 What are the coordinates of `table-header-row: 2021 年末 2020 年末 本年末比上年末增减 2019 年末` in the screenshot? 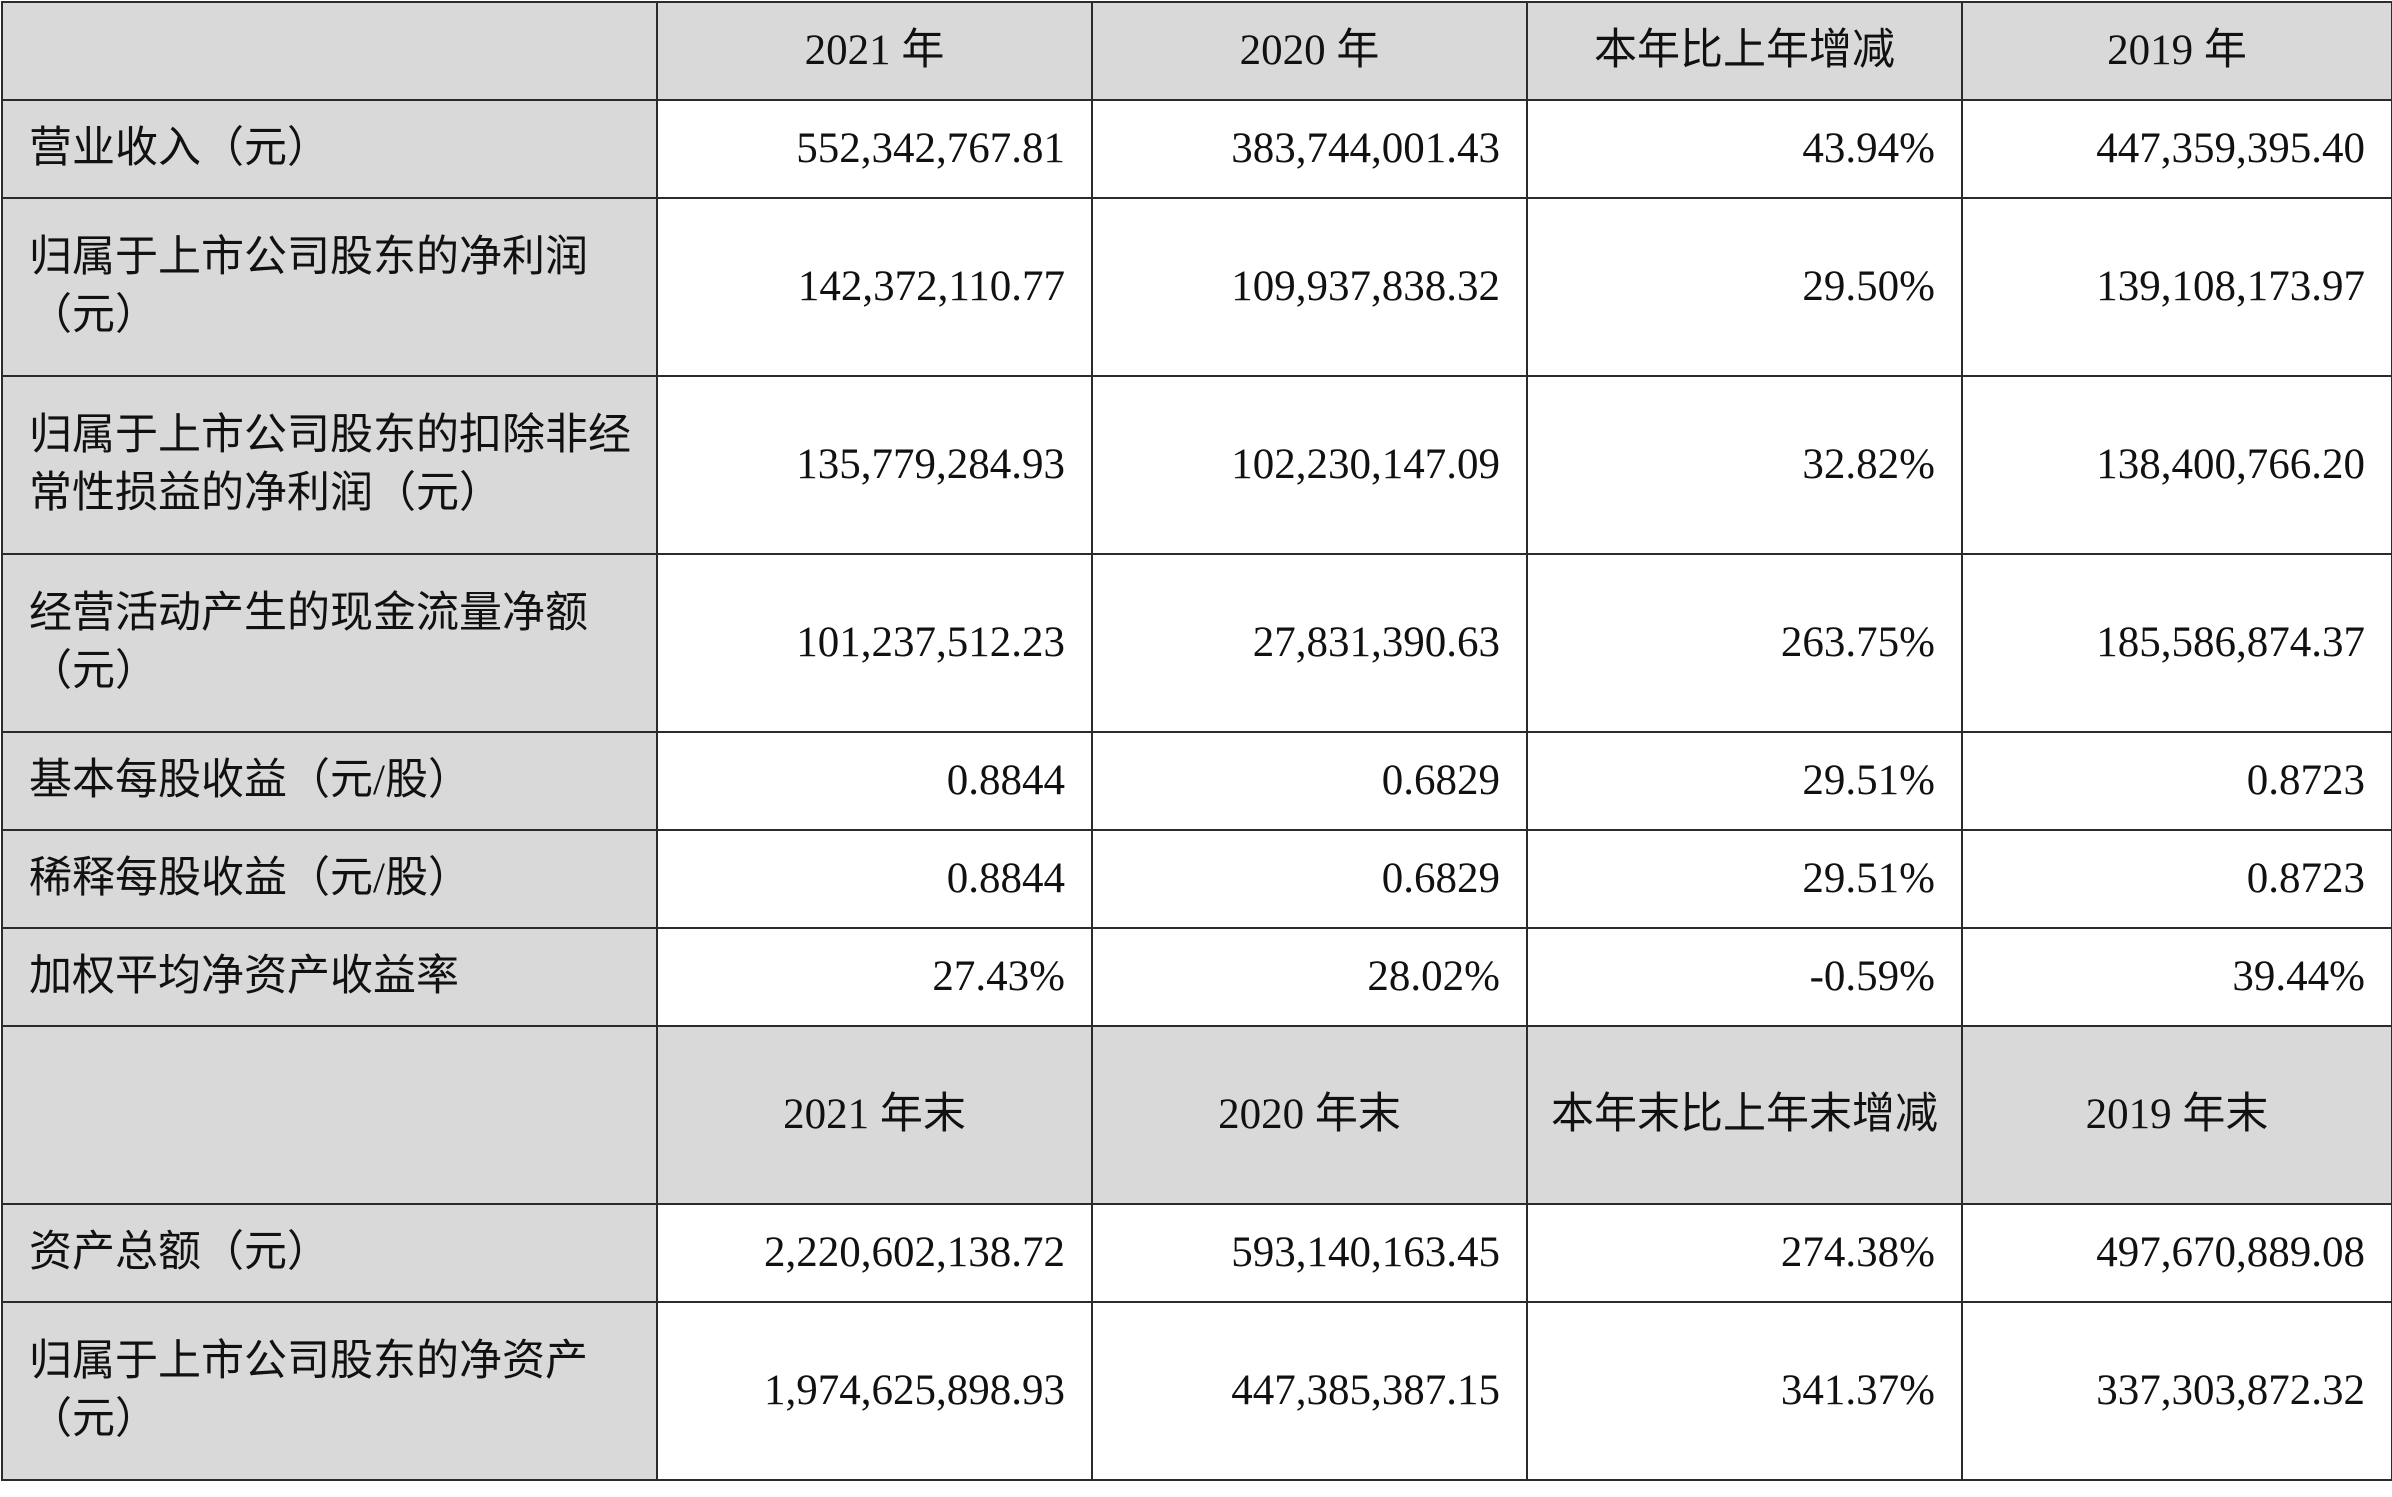 It's located at (1196, 1115).